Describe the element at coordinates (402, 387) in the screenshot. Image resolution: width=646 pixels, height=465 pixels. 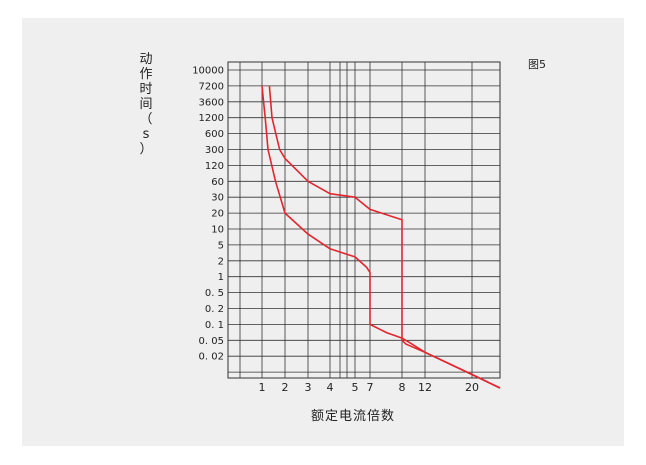
I see `x-tick-label: 8` at that location.